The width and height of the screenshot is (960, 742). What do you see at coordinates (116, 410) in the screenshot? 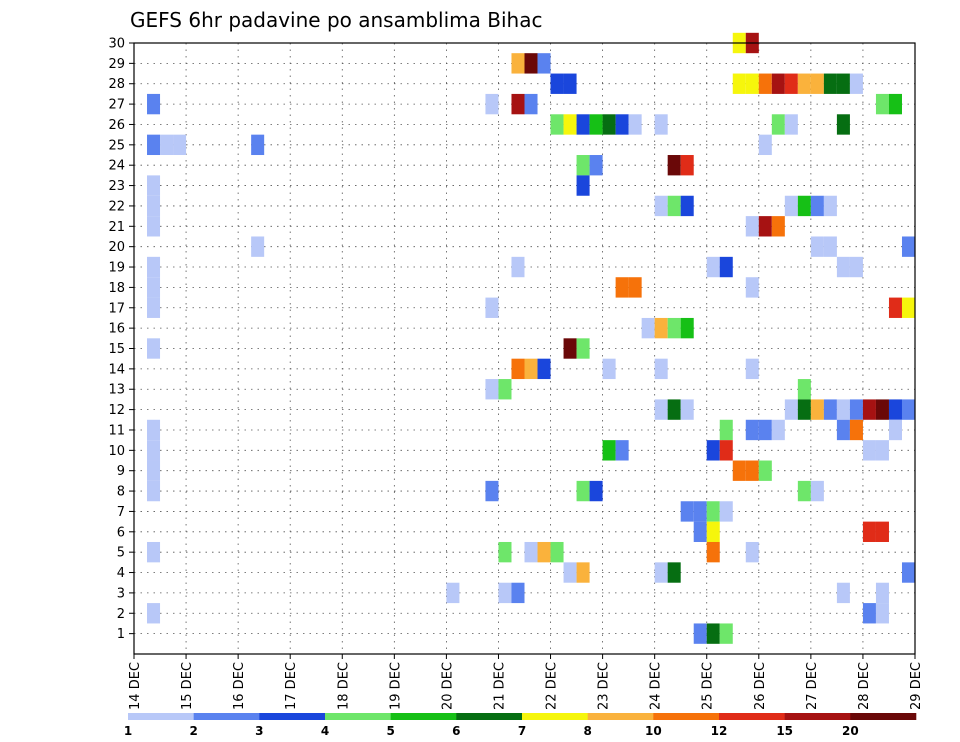
I see `y-tick-label: 12` at bounding box center [116, 410].